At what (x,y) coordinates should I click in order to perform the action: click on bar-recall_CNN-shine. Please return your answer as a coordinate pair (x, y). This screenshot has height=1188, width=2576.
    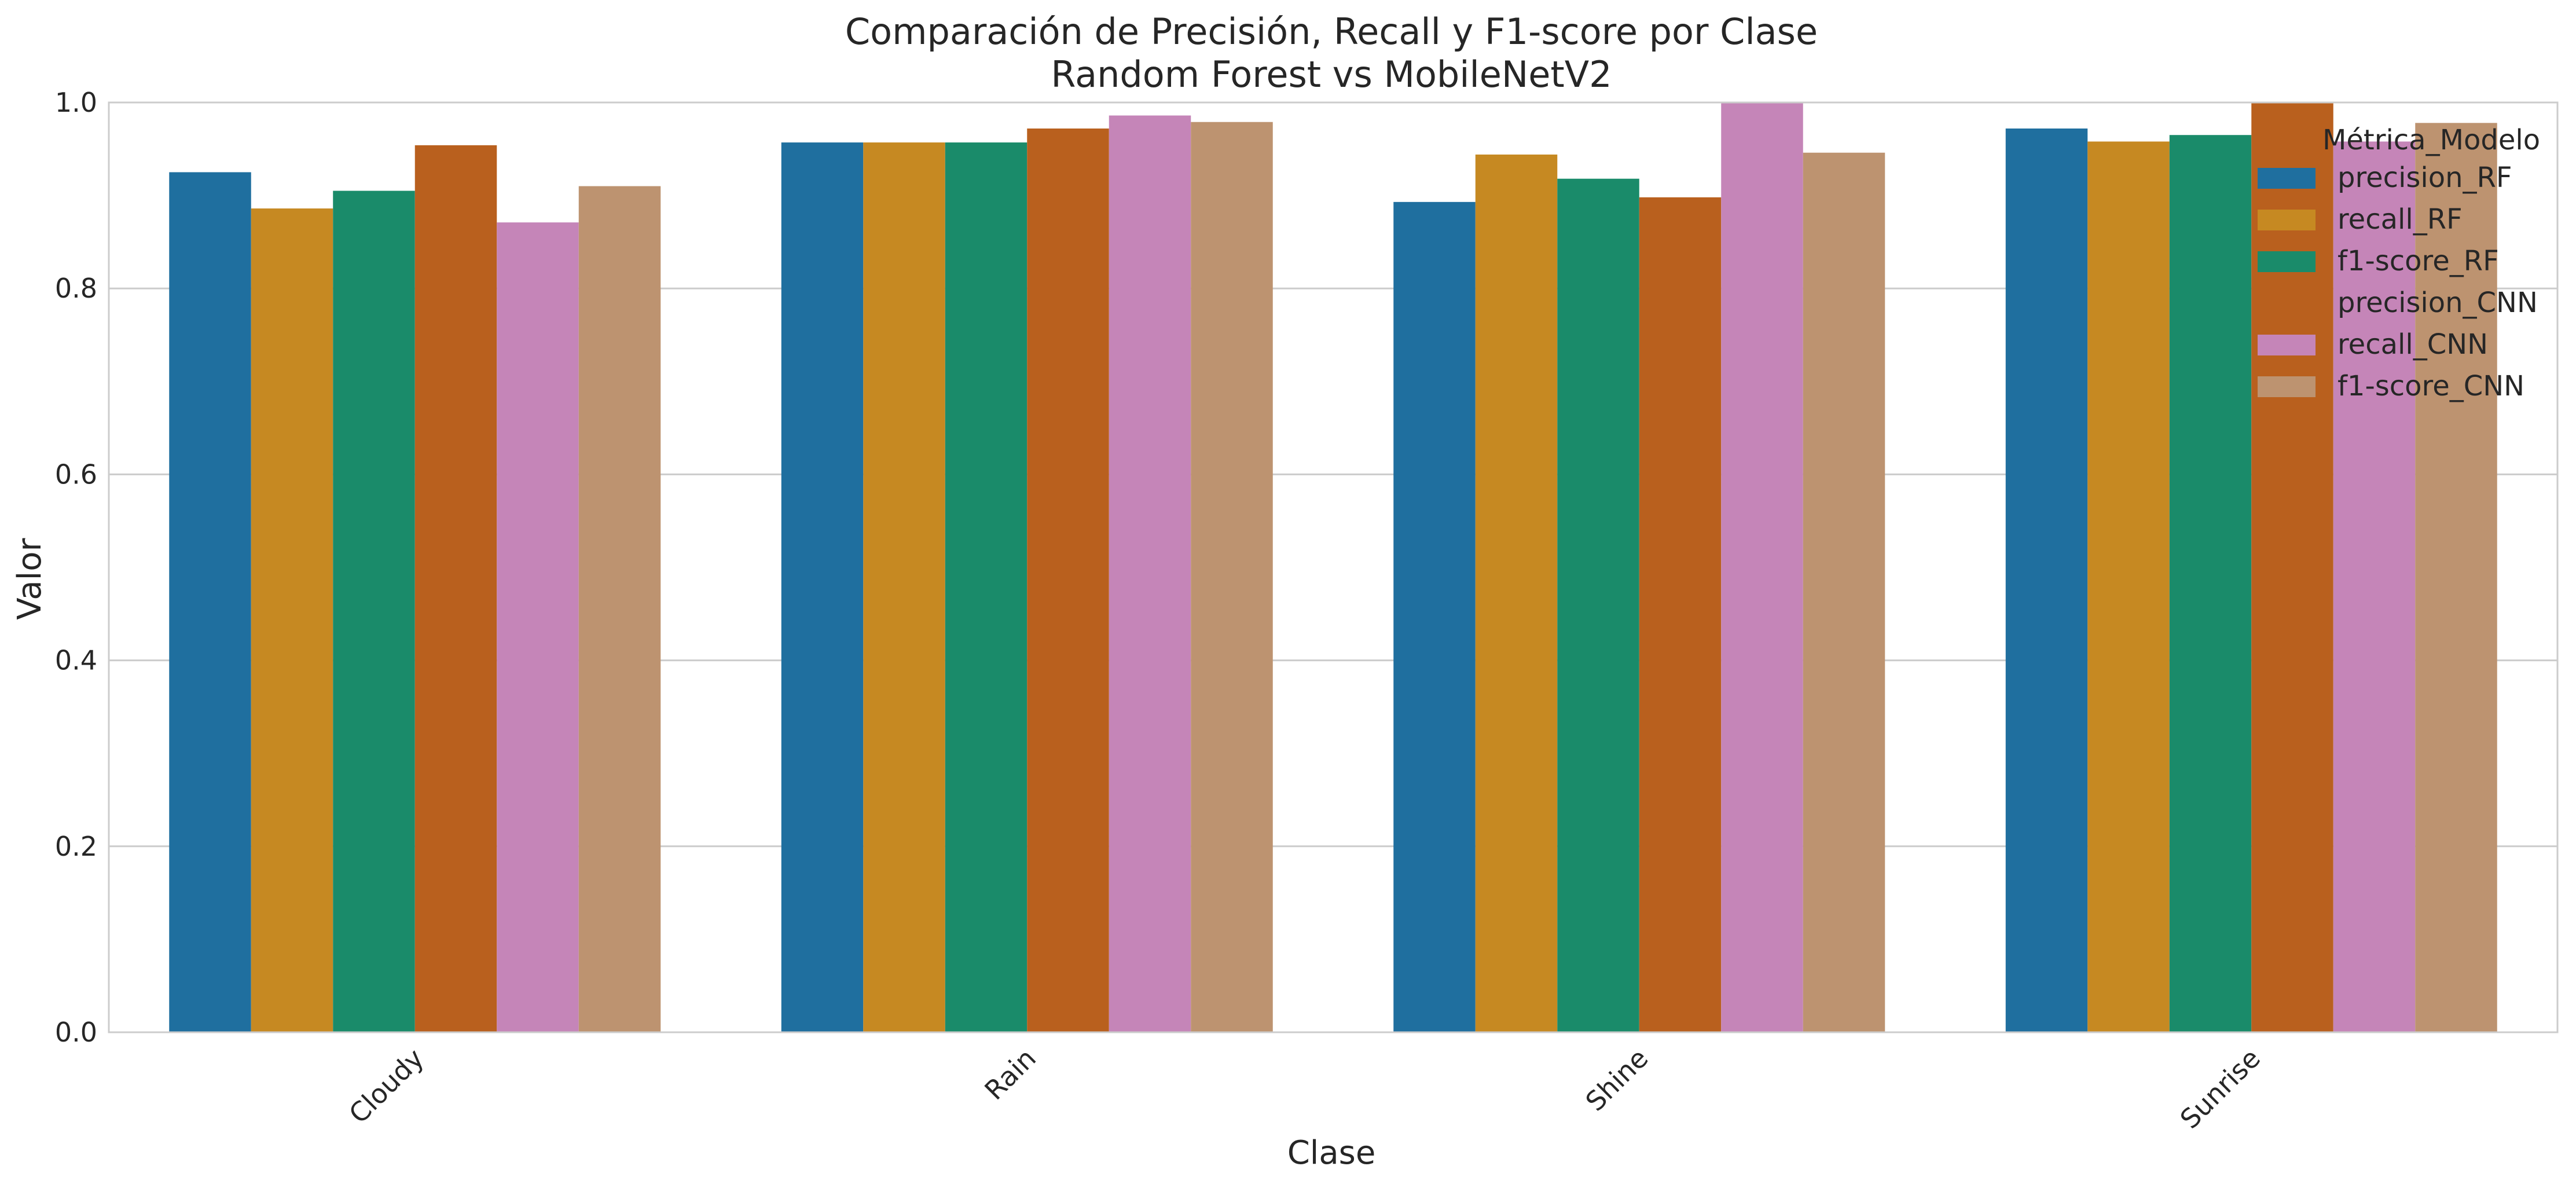
    Looking at the image, I should click on (1762, 567).